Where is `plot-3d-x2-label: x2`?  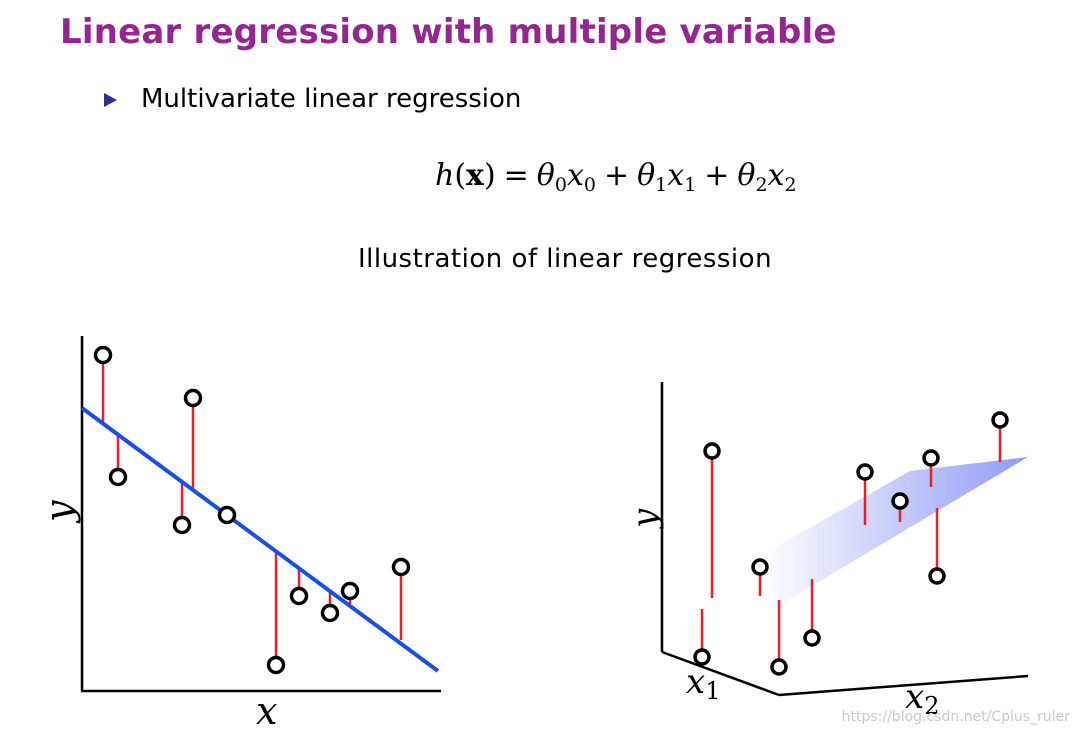 plot-3d-x2-label: x2 is located at coordinates (922, 698).